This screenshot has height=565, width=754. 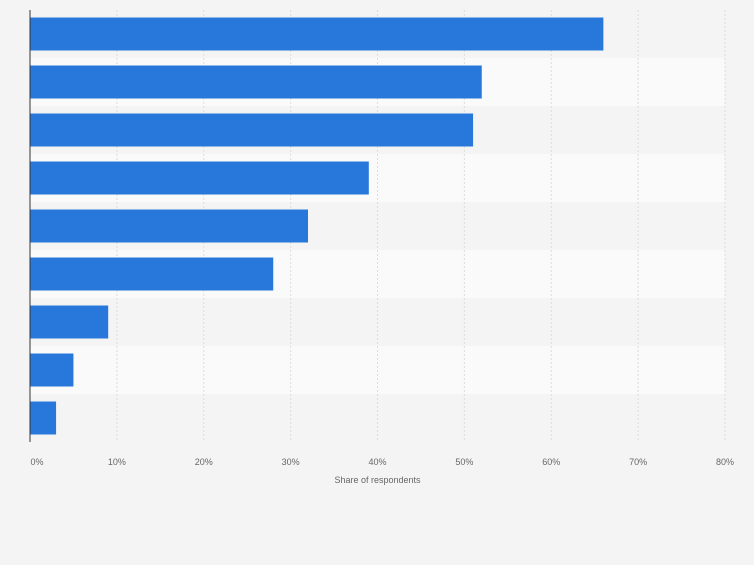 I want to click on x-tick-label: 30%, so click(x=291, y=462).